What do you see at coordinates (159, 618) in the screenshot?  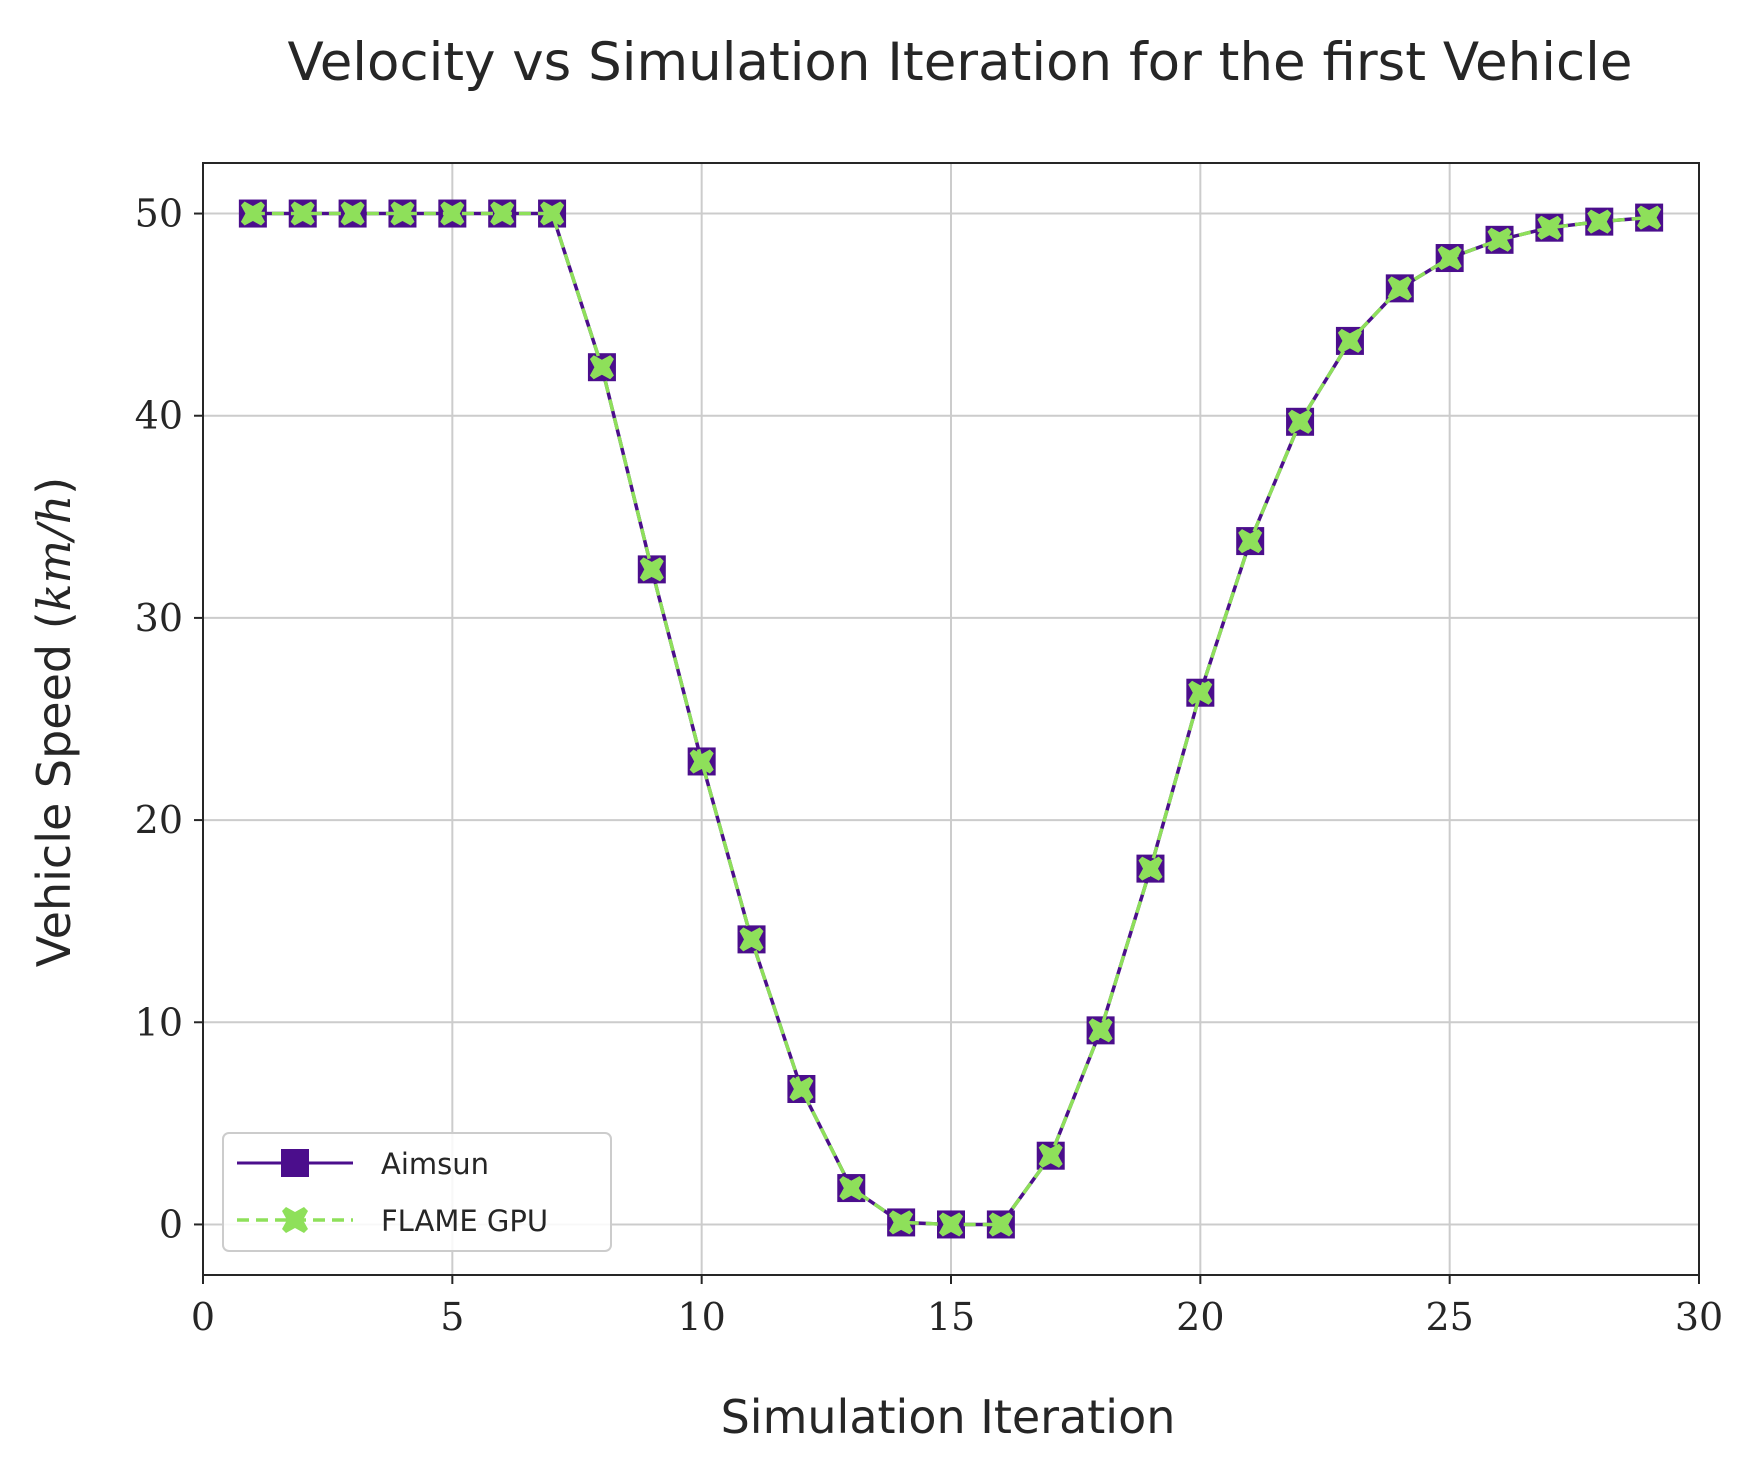 I see `y-tick-label: 30` at bounding box center [159, 618].